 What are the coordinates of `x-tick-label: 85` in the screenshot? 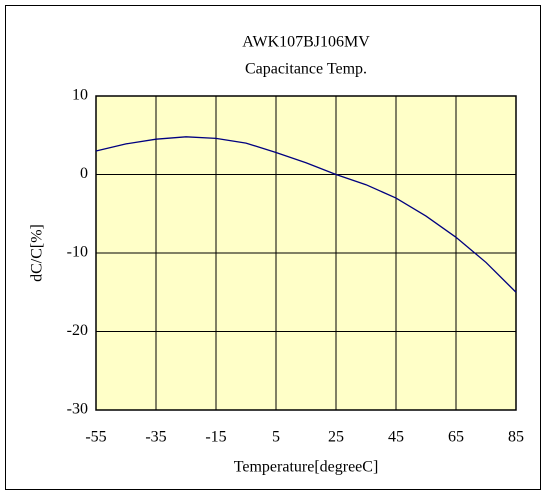 It's located at (516, 437).